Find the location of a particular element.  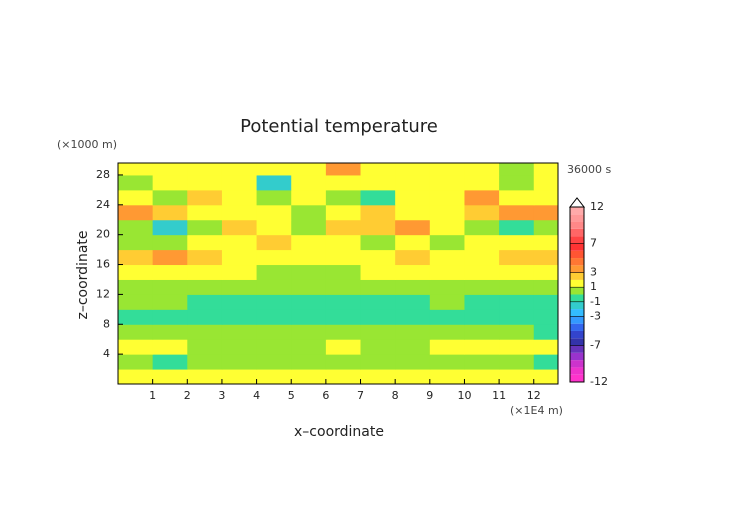

chart-title: Potential temperature is located at coordinates (339, 126).